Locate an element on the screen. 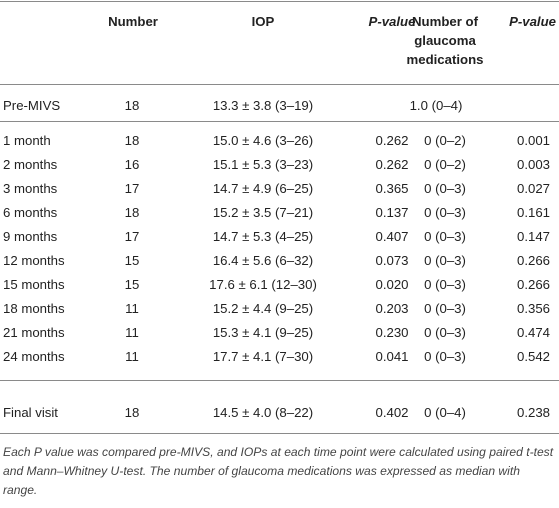 Image resolution: width=559 pixels, height=508 pixels. row-8-number: 11 is located at coordinates (132, 332).